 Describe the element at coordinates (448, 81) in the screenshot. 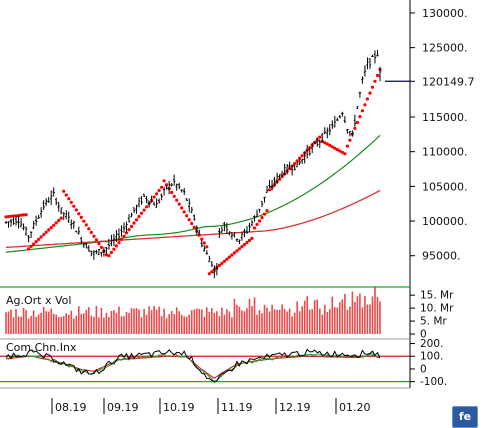

I see `y-tick-label: 120149.7` at that location.